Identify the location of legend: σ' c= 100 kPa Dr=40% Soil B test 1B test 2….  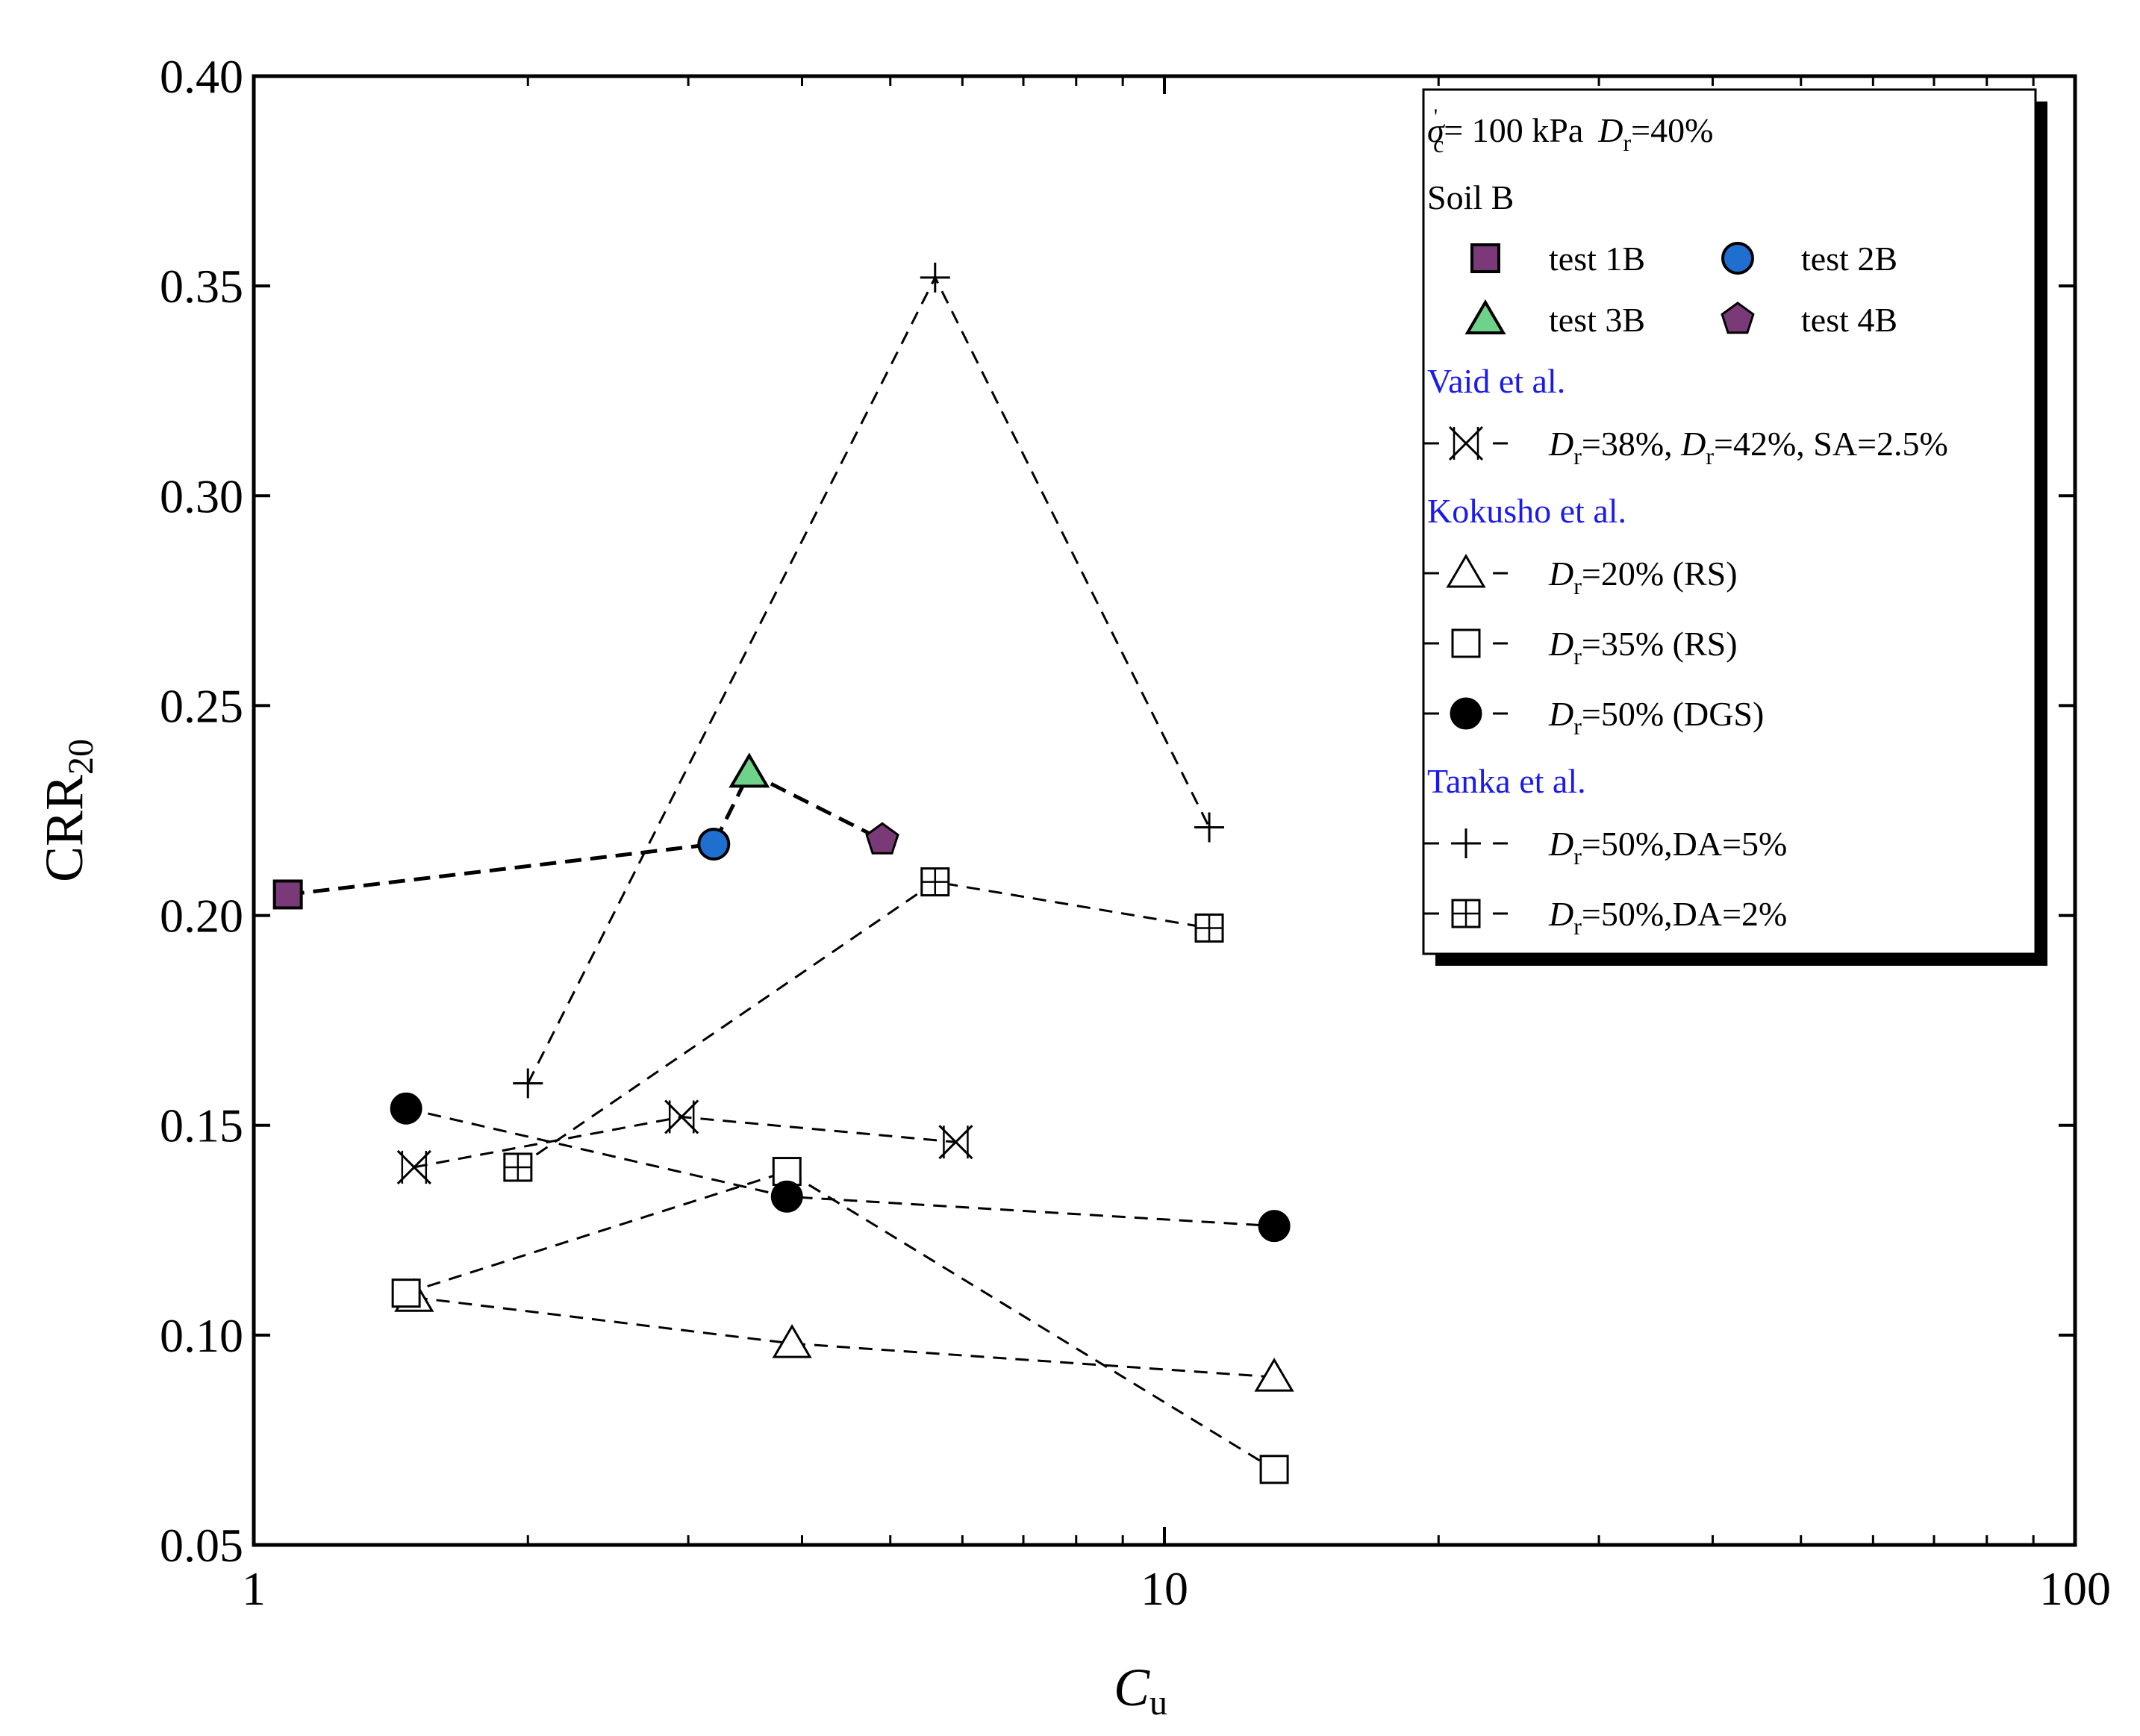
(1734, 527).